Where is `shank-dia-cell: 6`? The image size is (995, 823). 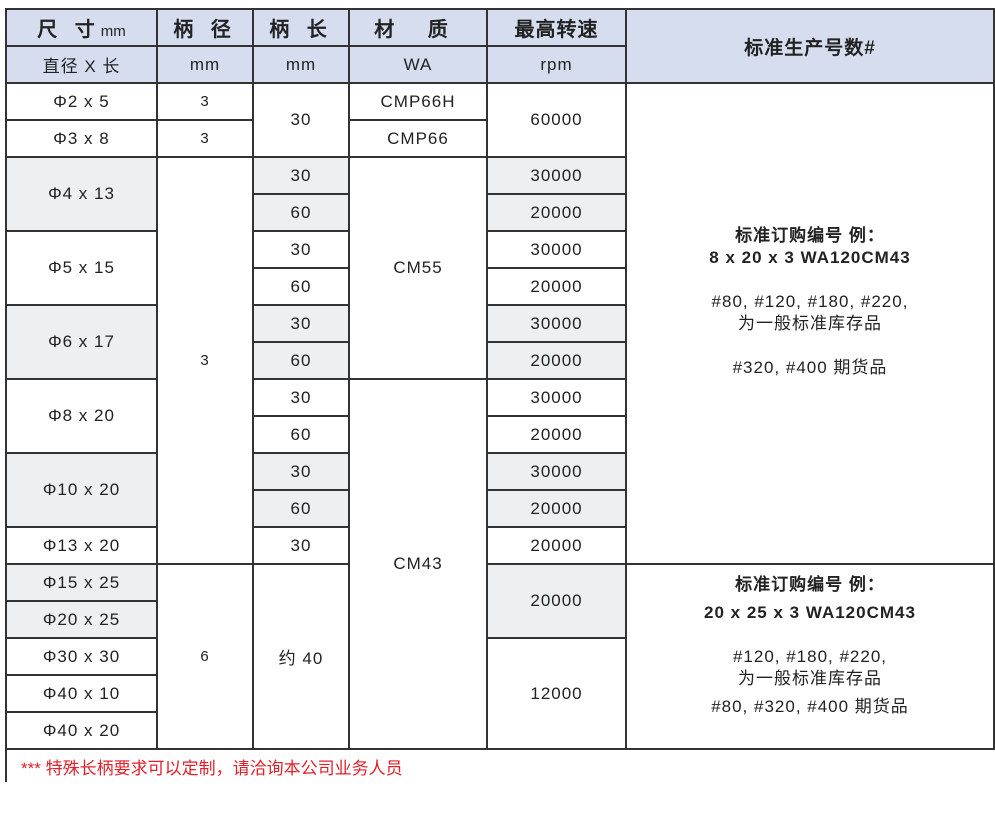 shank-dia-cell: 6 is located at coordinates (205, 656).